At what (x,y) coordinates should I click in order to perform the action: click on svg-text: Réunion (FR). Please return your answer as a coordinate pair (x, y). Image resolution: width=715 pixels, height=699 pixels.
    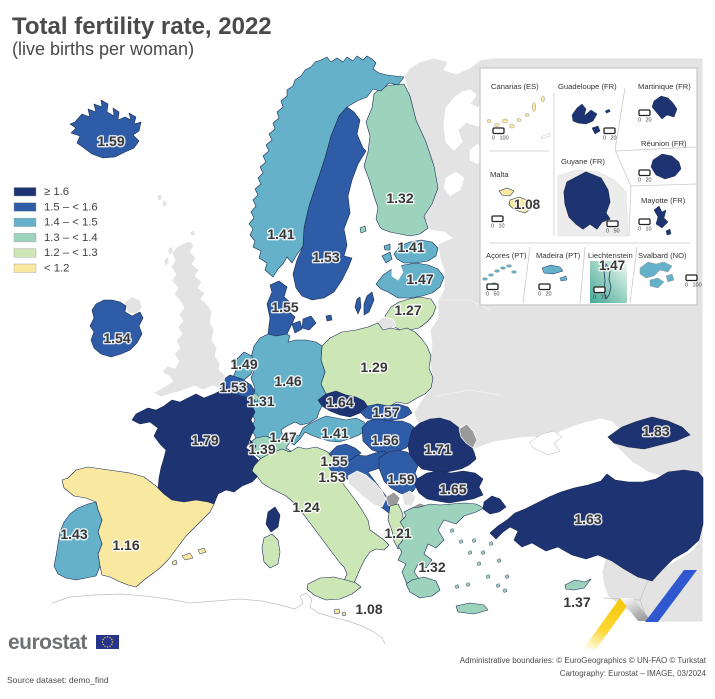
    Looking at the image, I should click on (664, 143).